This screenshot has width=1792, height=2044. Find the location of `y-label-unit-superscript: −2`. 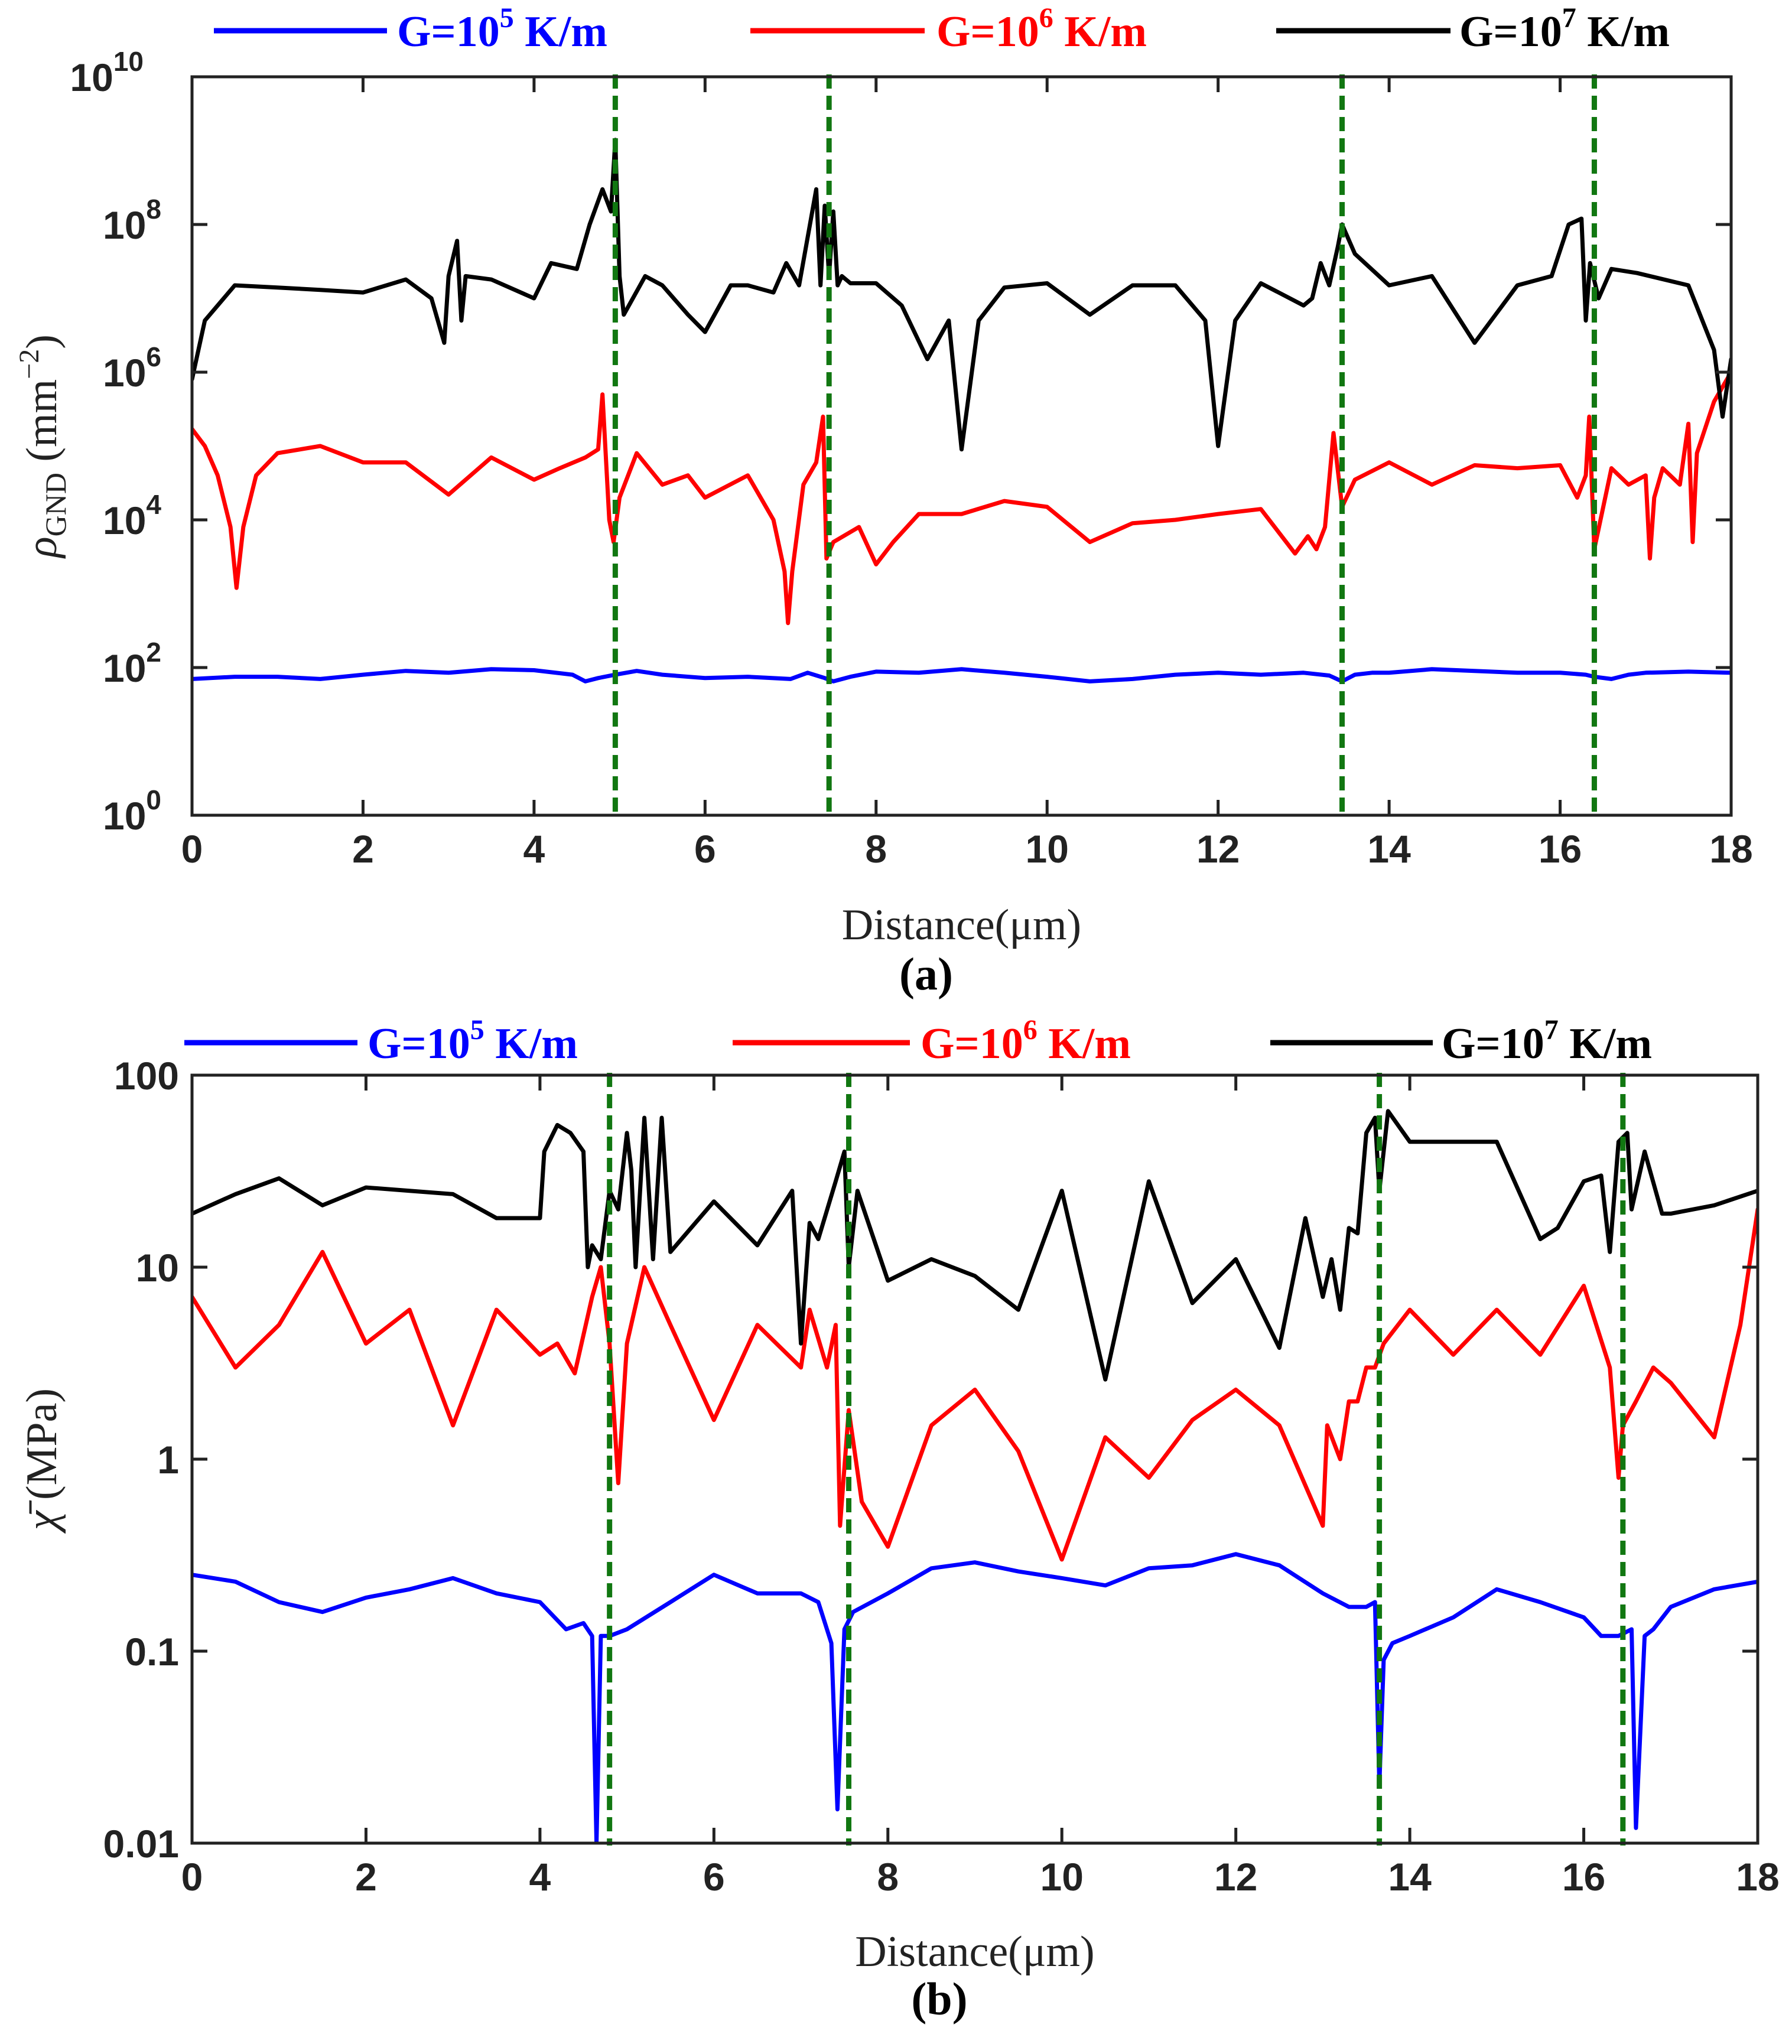

y-label-unit-superscript: −2 is located at coordinates (29, 364).